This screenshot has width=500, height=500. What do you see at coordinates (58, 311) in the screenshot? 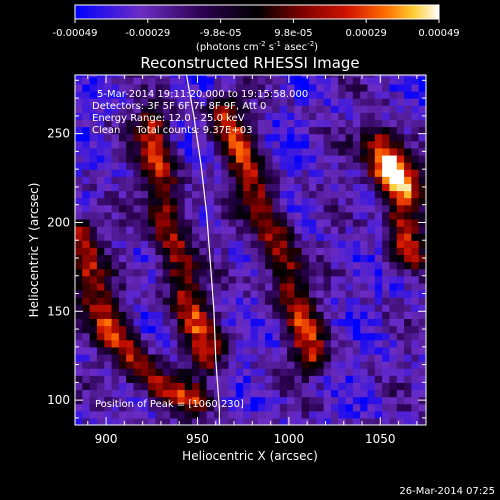
I see `y-tick-label: 150` at bounding box center [58, 311].